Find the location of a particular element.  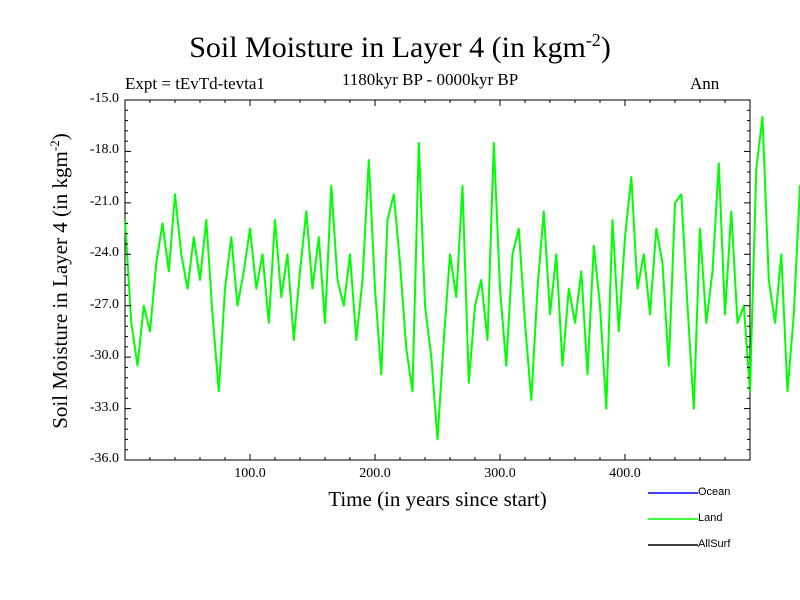

legend-label-ocean: Ocean is located at coordinates (714, 492).